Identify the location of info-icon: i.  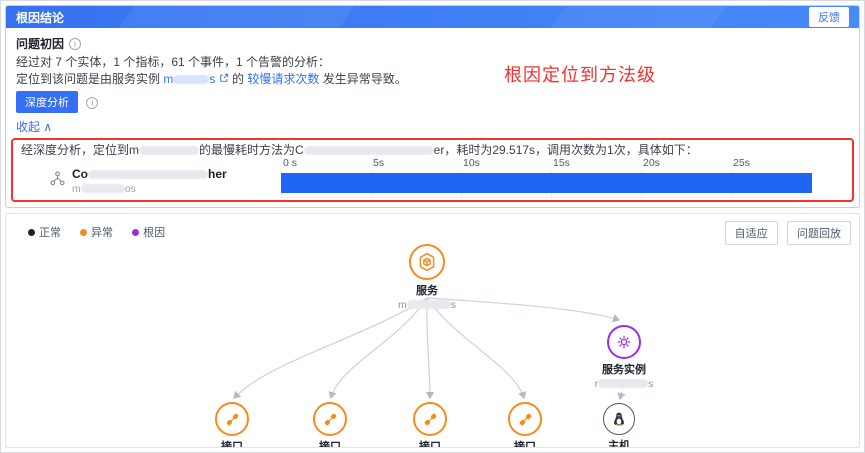
(75, 43).